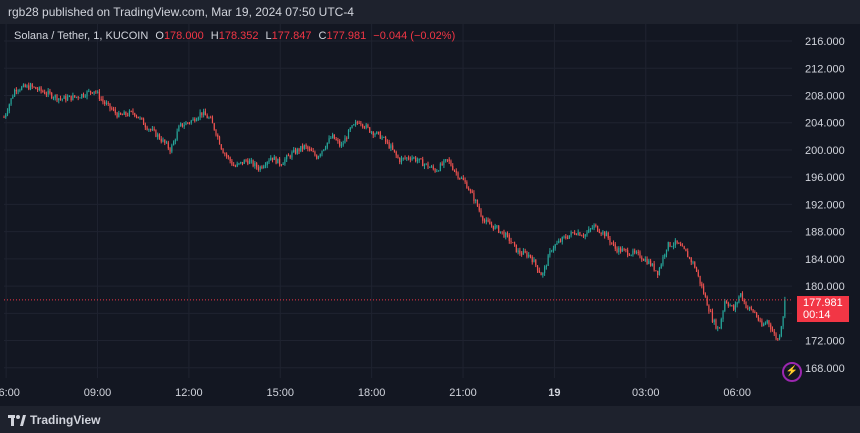  I want to click on x-tick-label: 21:00, so click(463, 393).